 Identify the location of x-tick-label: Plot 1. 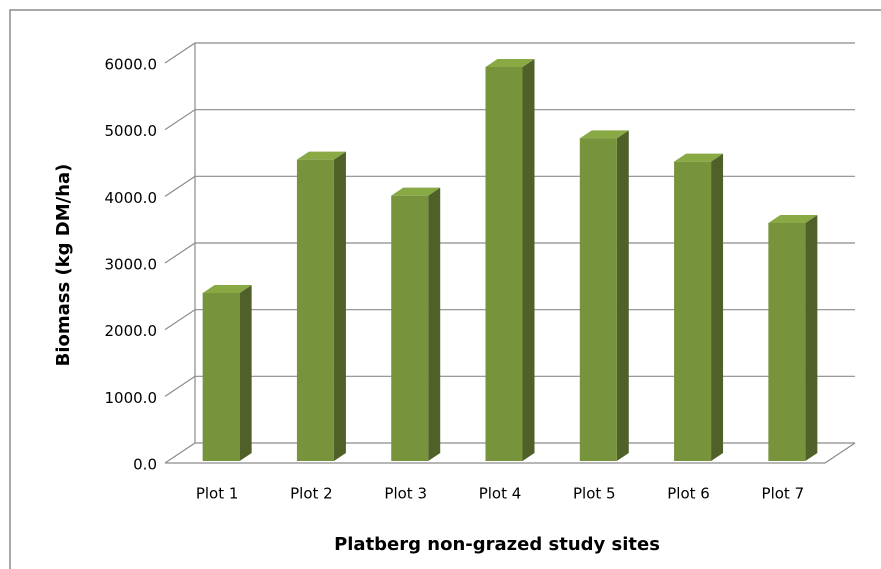
(217, 494).